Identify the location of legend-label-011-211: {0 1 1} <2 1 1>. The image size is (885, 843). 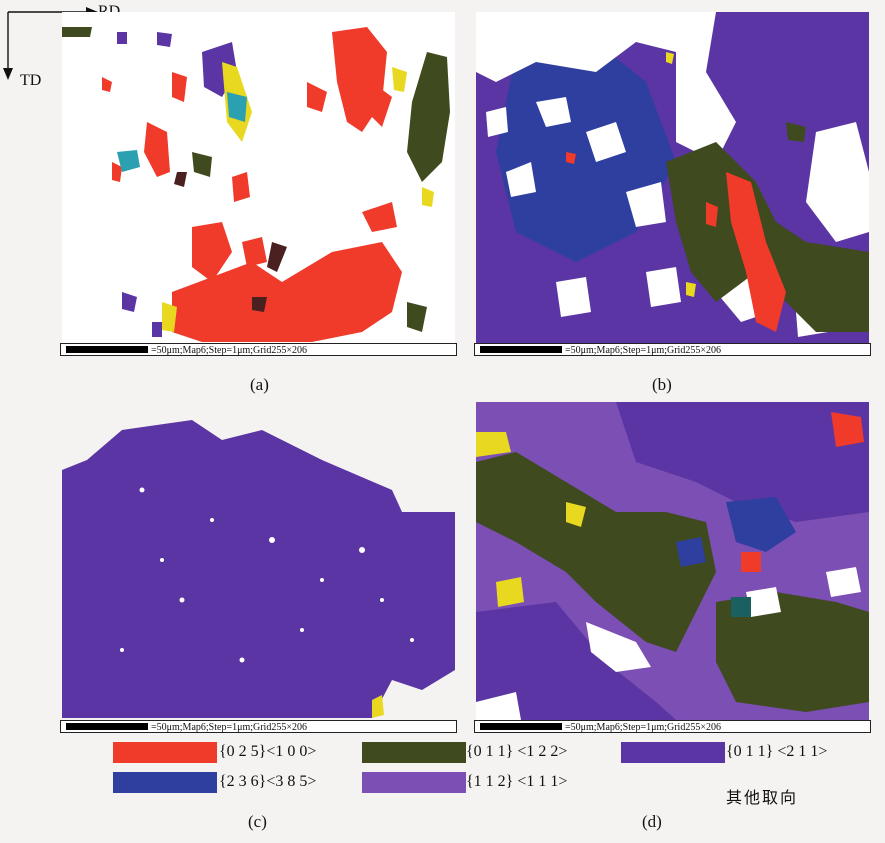
(777, 751).